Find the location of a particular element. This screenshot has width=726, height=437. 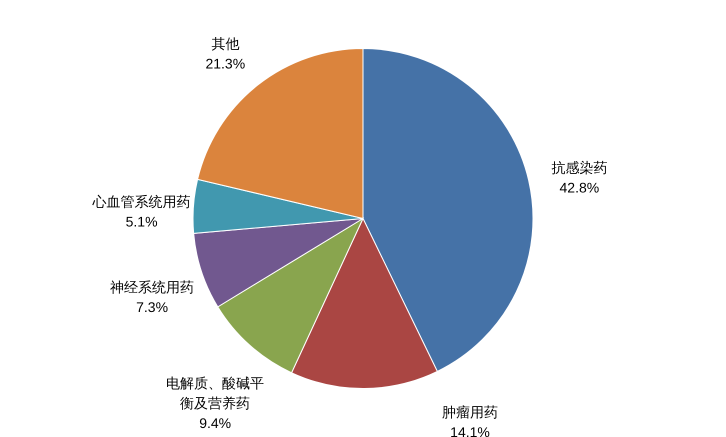

slice-label: 抗感染药 is located at coordinates (579, 168).